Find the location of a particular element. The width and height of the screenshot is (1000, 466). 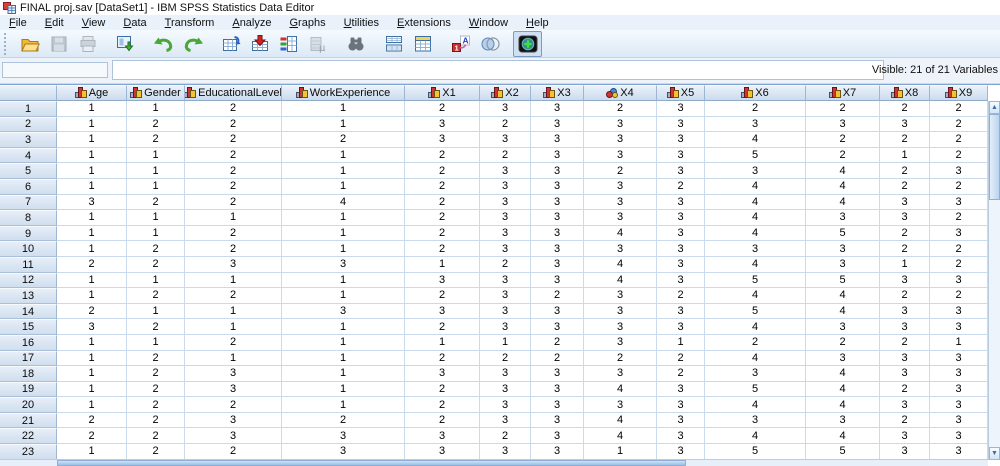

cell-x6-row22: 4 is located at coordinates (755, 436).